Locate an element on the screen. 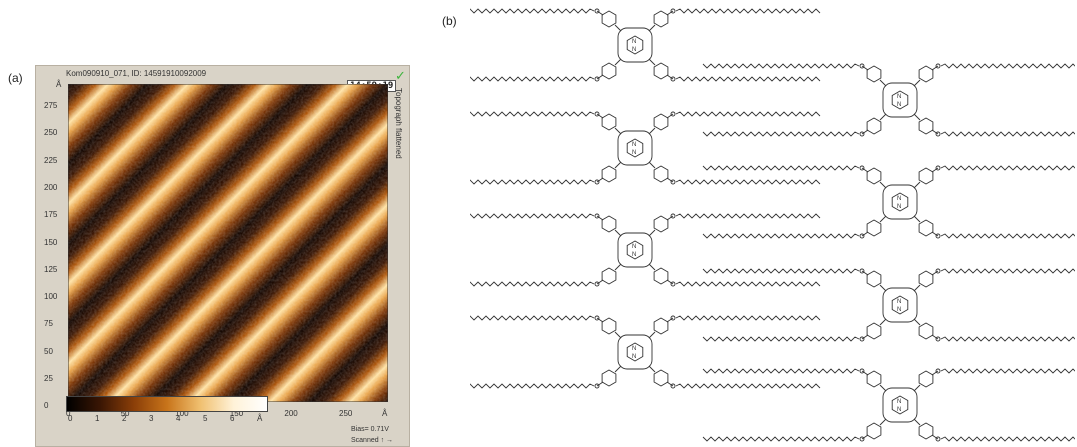 This screenshot has height=447, width=1077. colorbar-tick-label: 6 is located at coordinates (232, 418).